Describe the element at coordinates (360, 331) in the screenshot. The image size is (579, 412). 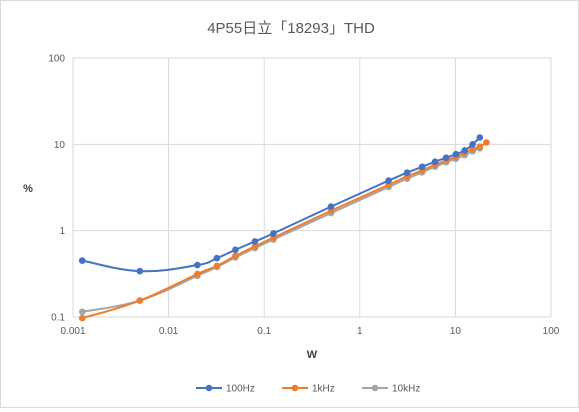
I see `x-tick-label: 1` at that location.